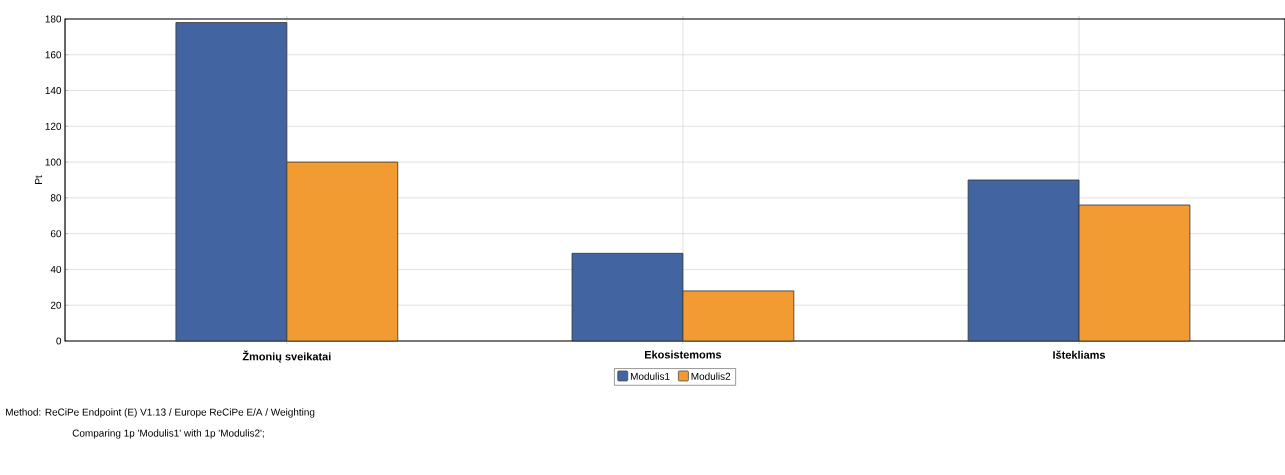 The height and width of the screenshot is (475, 1285). What do you see at coordinates (53, 162) in the screenshot?
I see `y-tick-label: 100` at bounding box center [53, 162].